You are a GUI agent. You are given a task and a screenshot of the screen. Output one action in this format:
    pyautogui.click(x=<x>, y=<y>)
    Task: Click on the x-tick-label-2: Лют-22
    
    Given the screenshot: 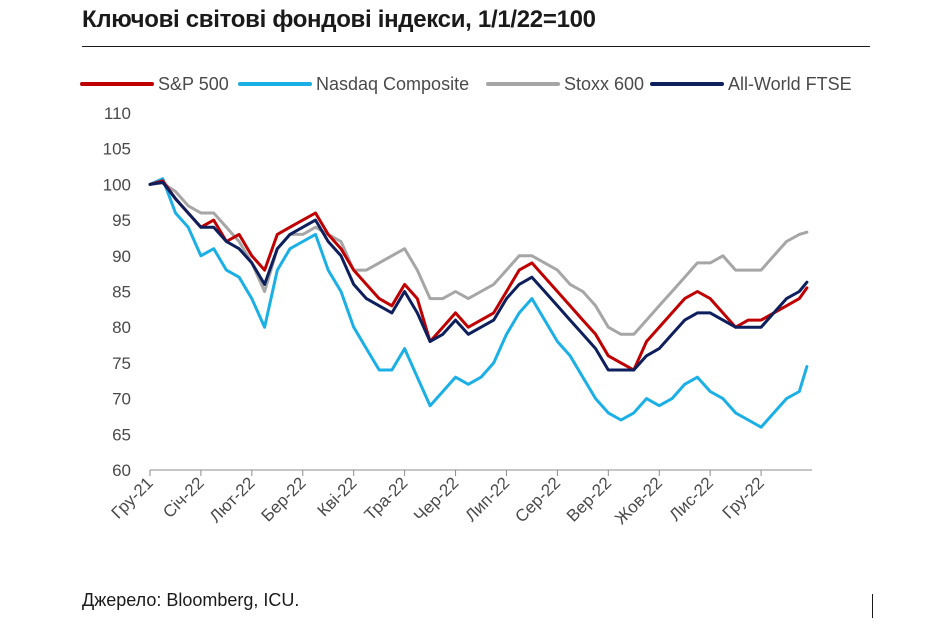 What is the action you would take?
    pyautogui.click(x=232, y=499)
    